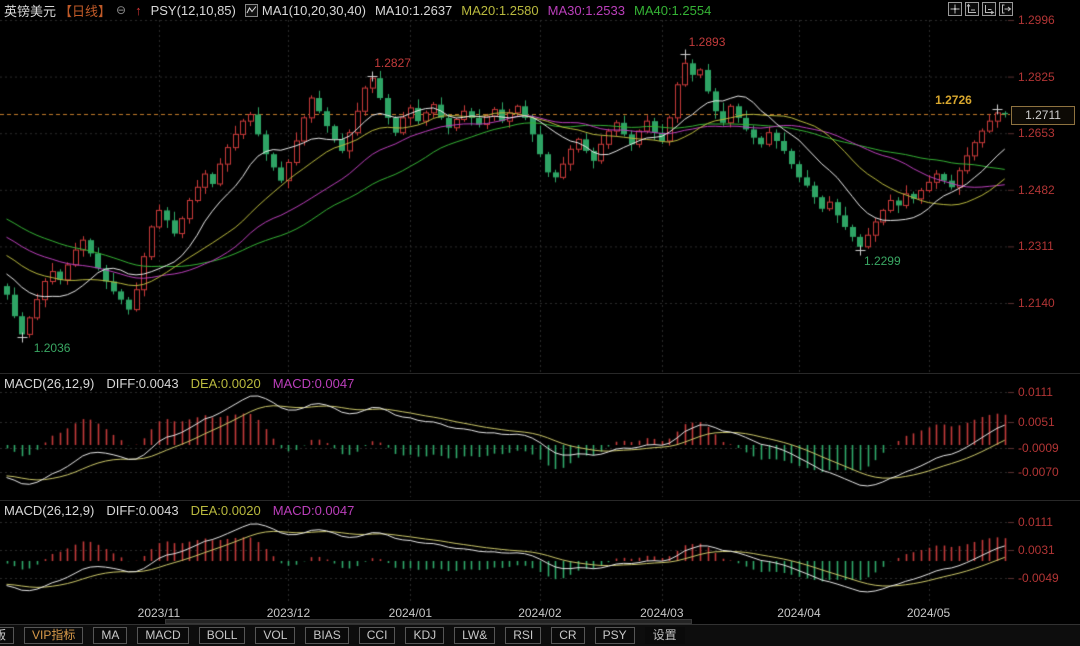 The height and width of the screenshot is (646, 1080). What do you see at coordinates (1006, 9) in the screenshot?
I see `expand-right-icon` at bounding box center [1006, 9].